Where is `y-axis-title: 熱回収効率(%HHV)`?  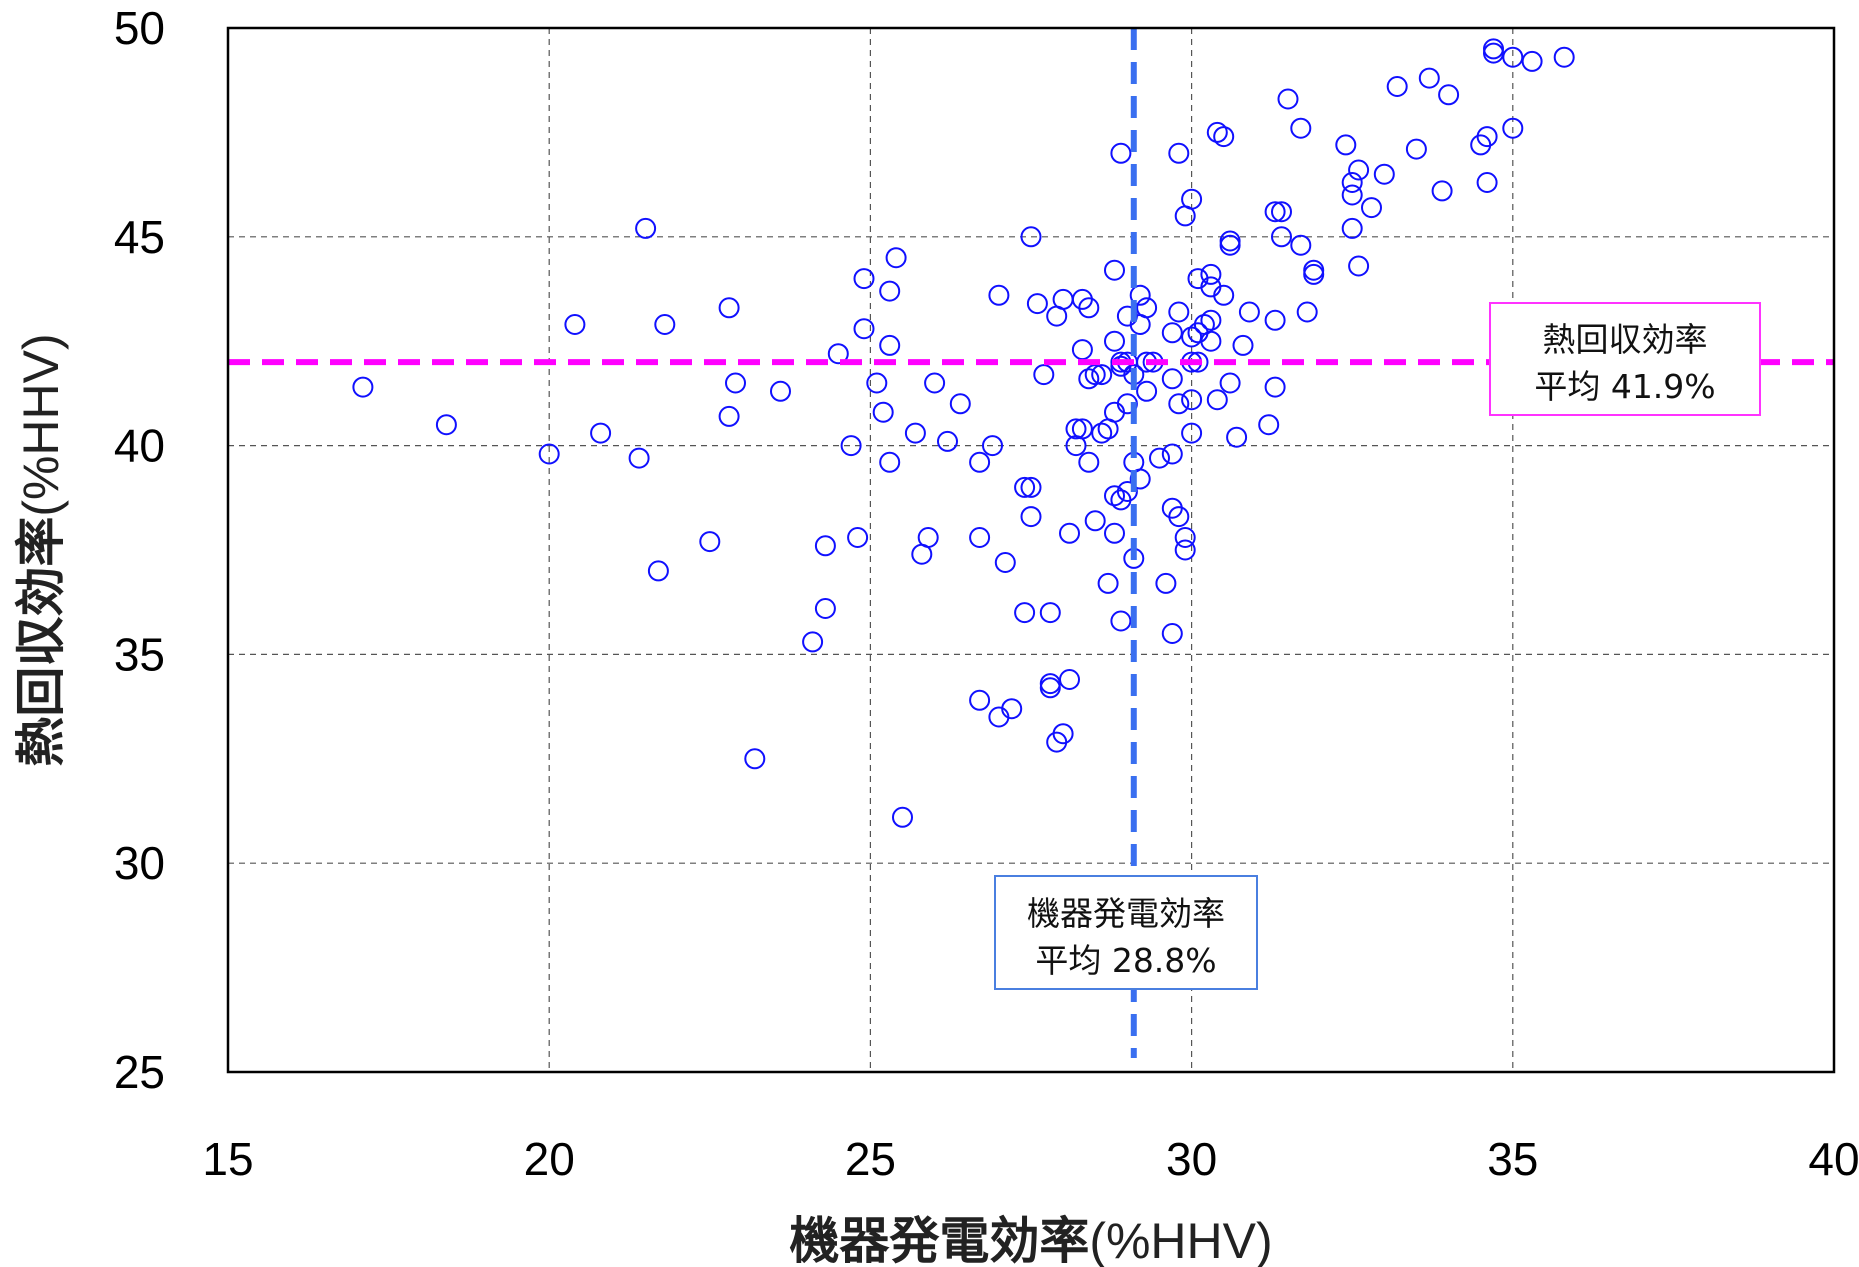 y-axis-title: 熱回収効率(%HHV) is located at coordinates (41, 549).